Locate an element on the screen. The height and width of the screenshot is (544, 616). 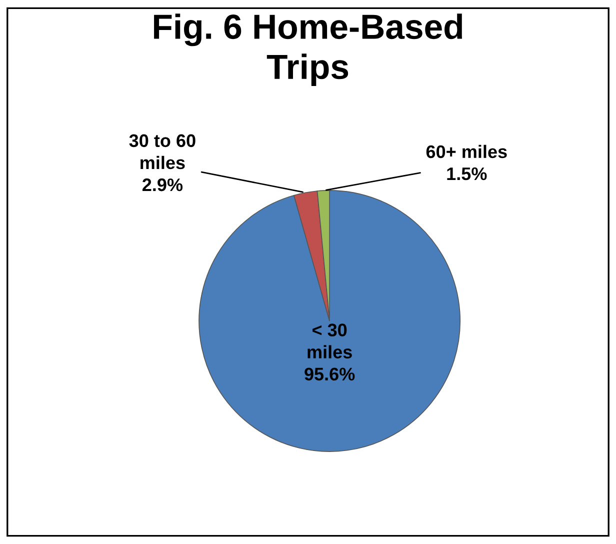
data-label: 2.9% is located at coordinates (162, 185).